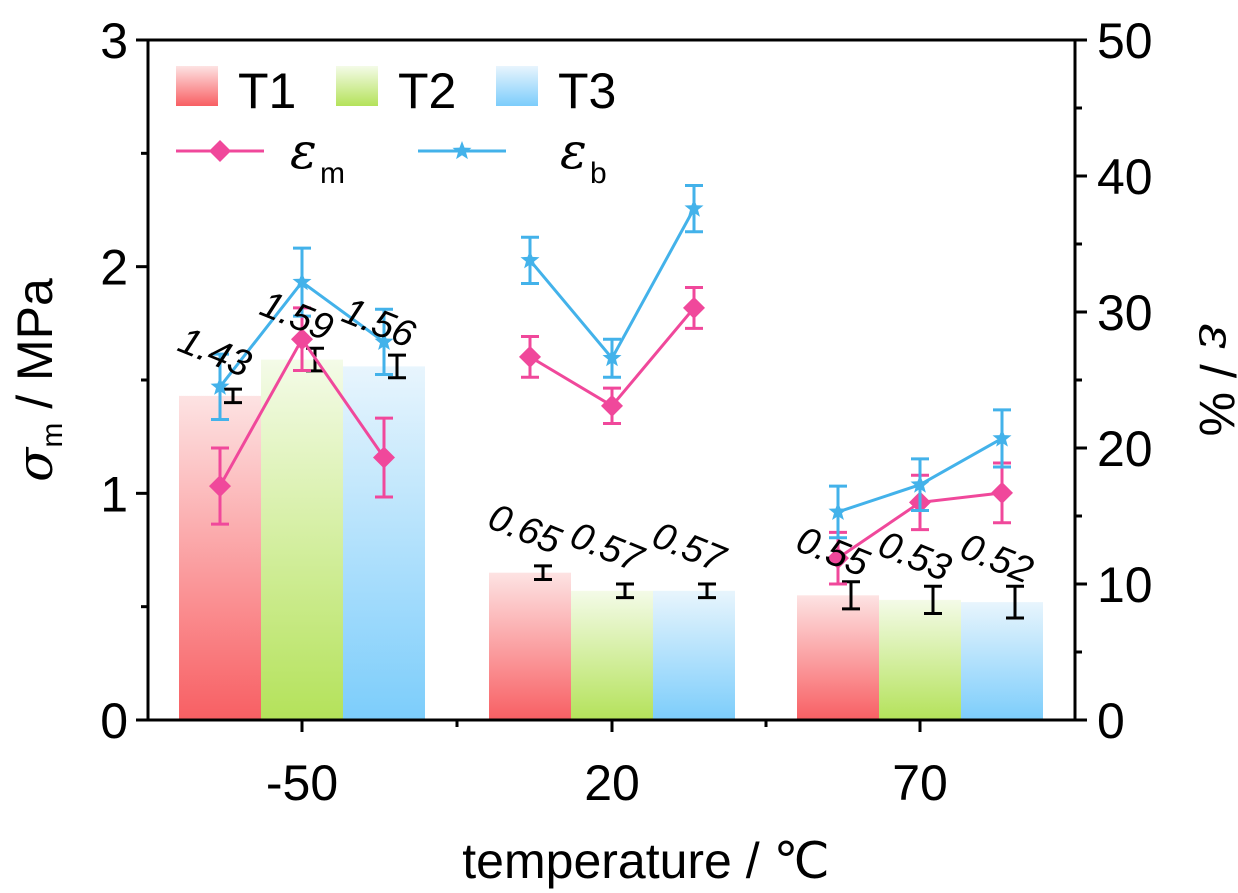 The height and width of the screenshot is (893, 1238). What do you see at coordinates (236, 91) in the screenshot?
I see `legend-item-t1: T1` at bounding box center [236, 91].